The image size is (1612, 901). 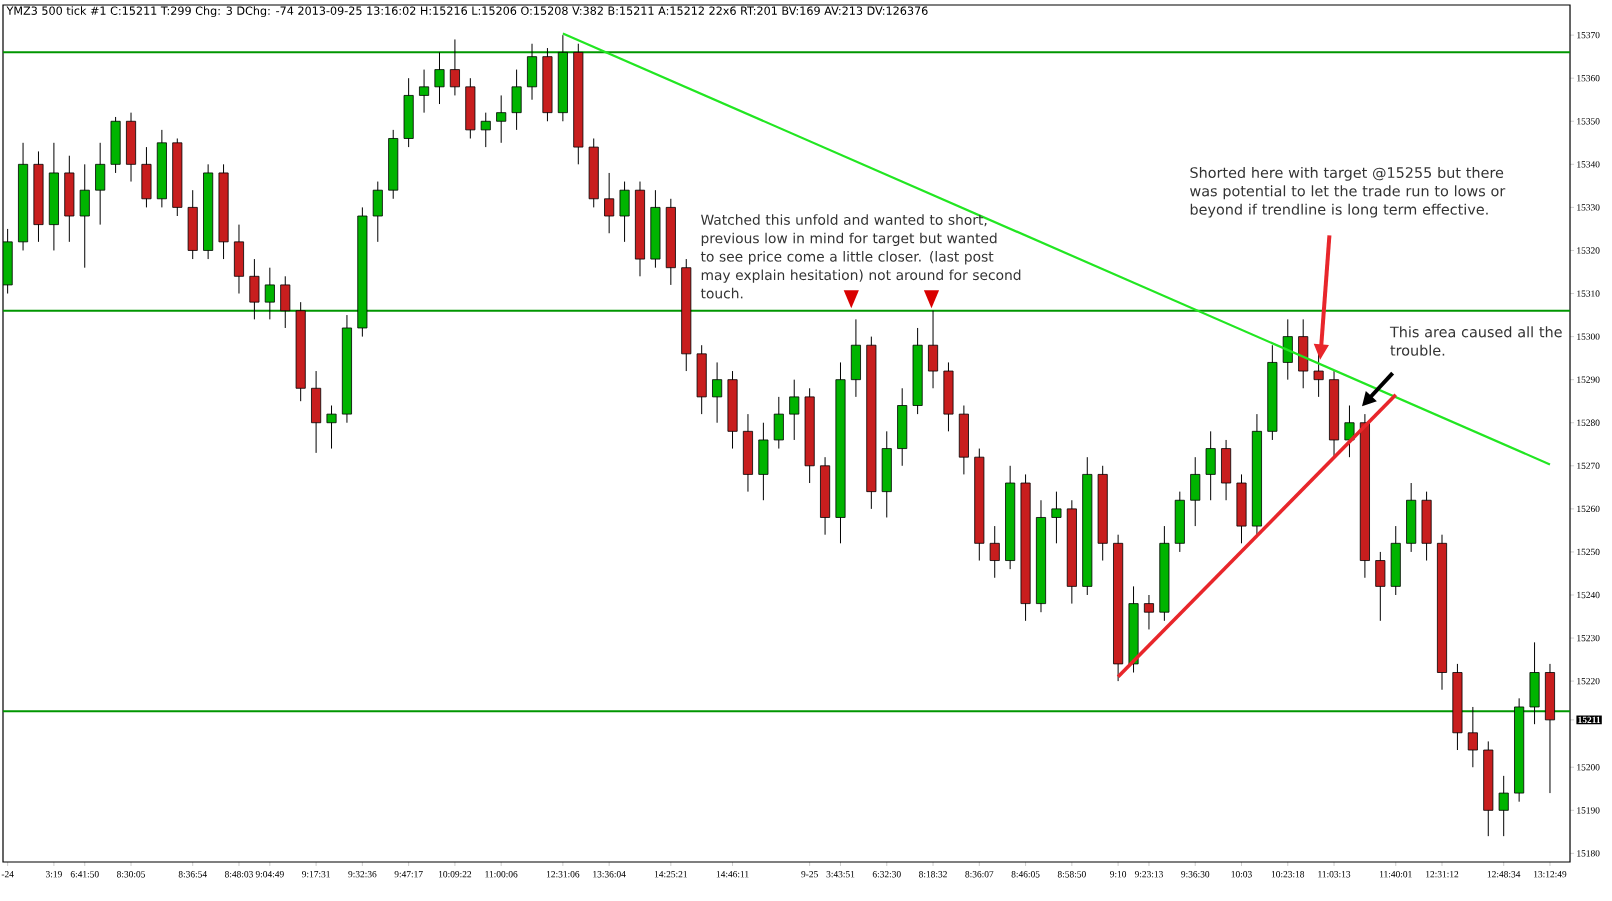 What do you see at coordinates (1588, 422) in the screenshot?
I see `y-tick-label: 15280` at bounding box center [1588, 422].